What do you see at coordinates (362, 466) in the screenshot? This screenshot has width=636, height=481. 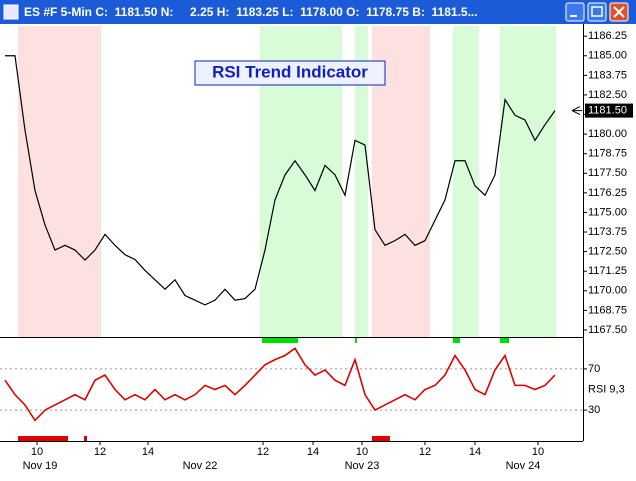 I see `date-label: Nov 23` at bounding box center [362, 466].